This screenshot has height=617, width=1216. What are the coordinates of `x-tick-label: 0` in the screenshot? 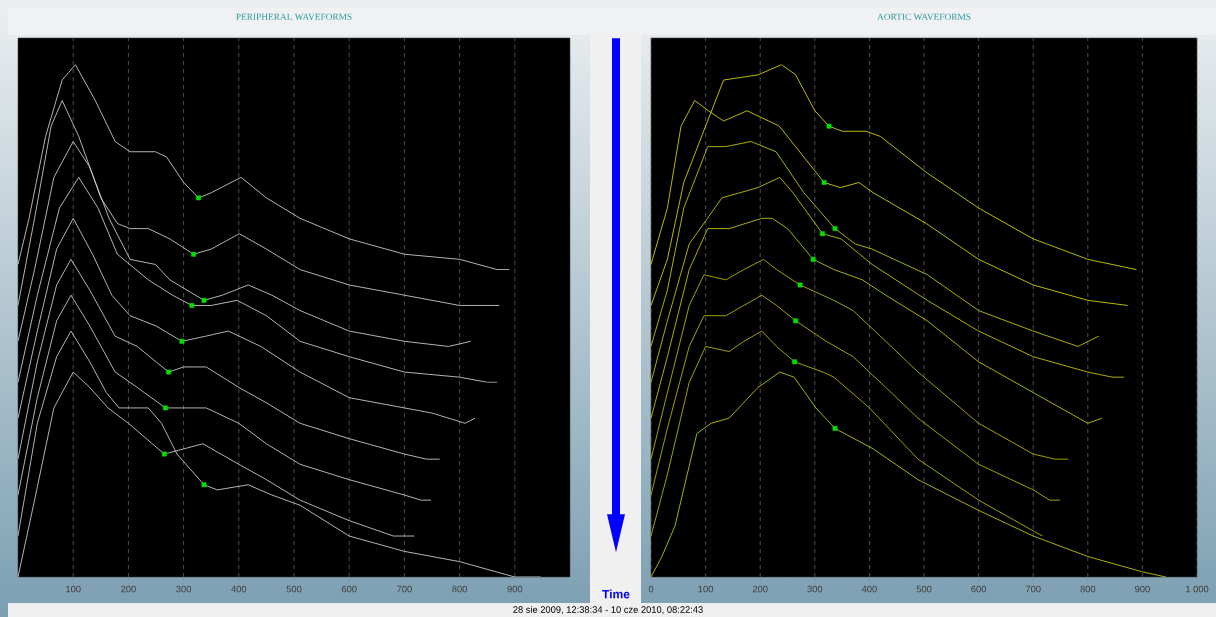 It's located at (651, 589).